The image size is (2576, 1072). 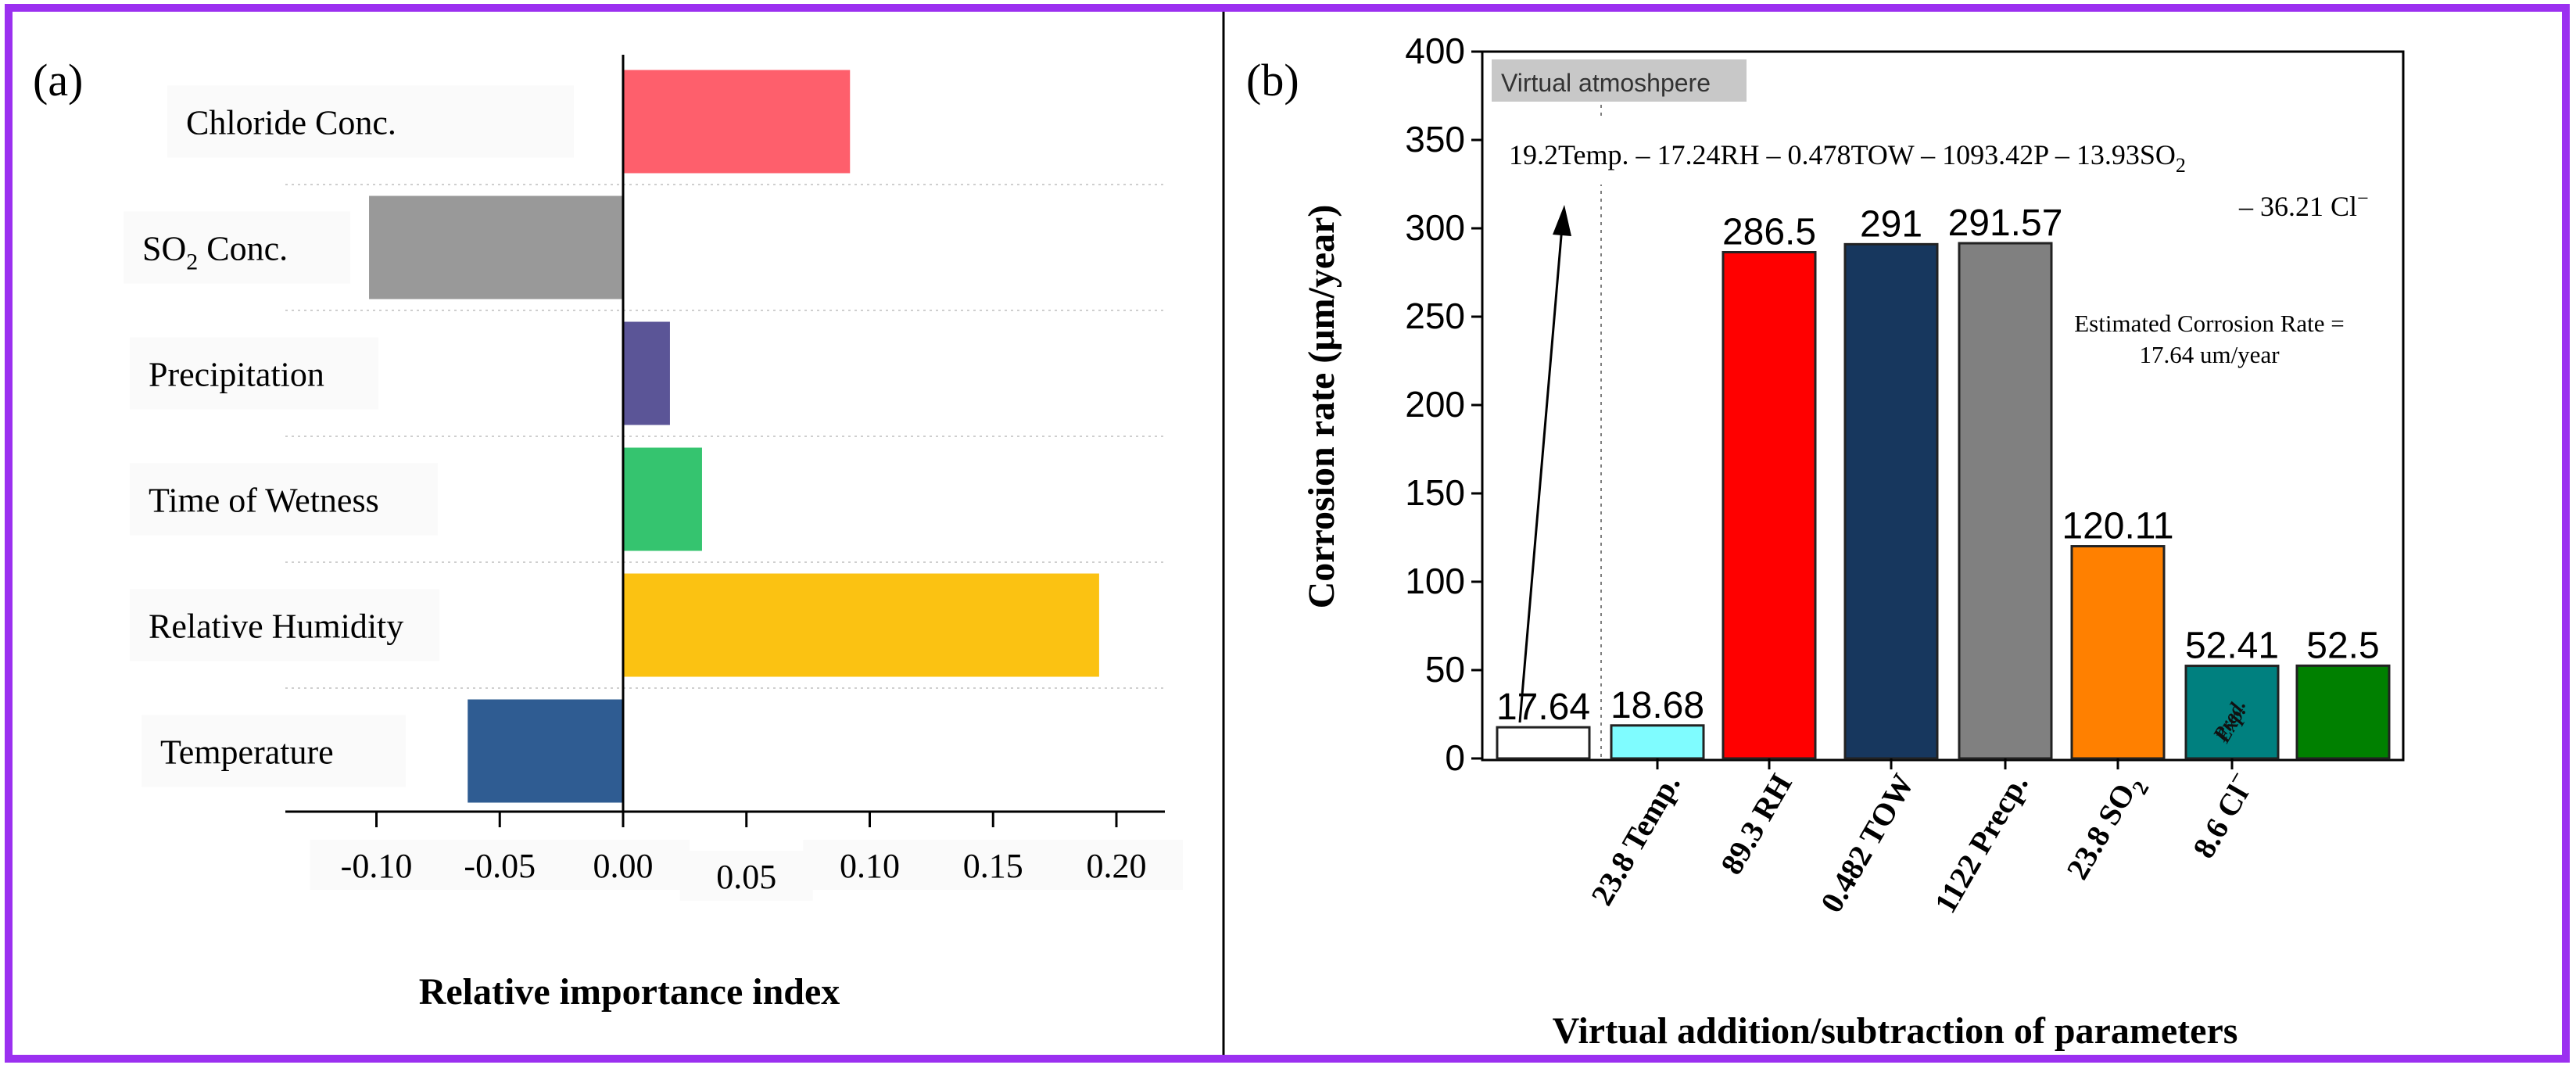 I want to click on category-label: SO2 Conc., so click(x=215, y=252).